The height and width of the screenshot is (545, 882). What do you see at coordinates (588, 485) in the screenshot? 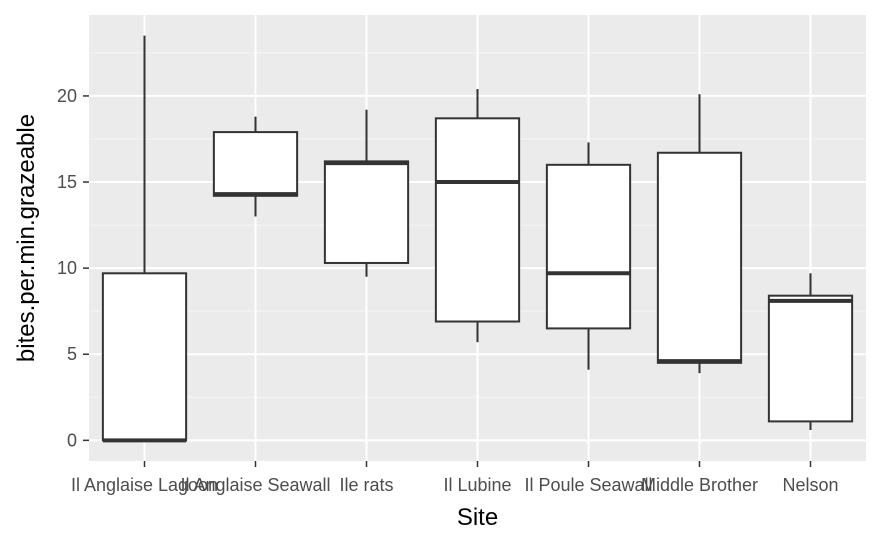
I see `x-tick-label: Il Poule Seawall` at bounding box center [588, 485].